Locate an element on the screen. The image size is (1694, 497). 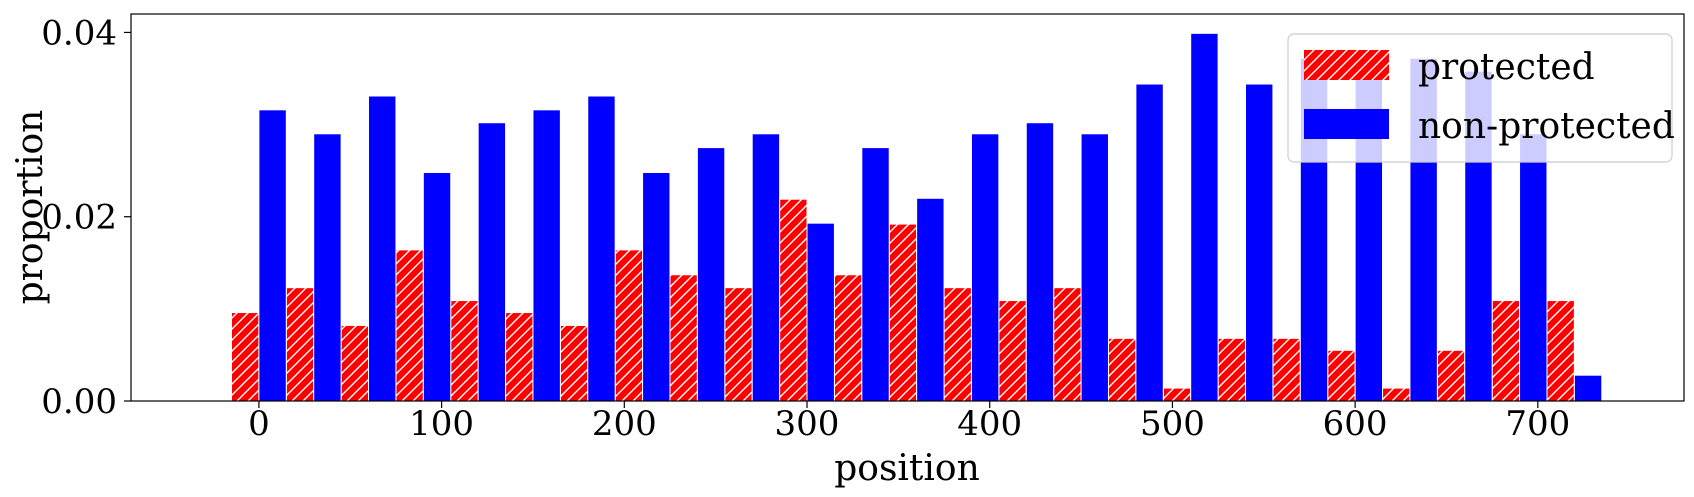
x-axis-label: position is located at coordinates (907, 468).